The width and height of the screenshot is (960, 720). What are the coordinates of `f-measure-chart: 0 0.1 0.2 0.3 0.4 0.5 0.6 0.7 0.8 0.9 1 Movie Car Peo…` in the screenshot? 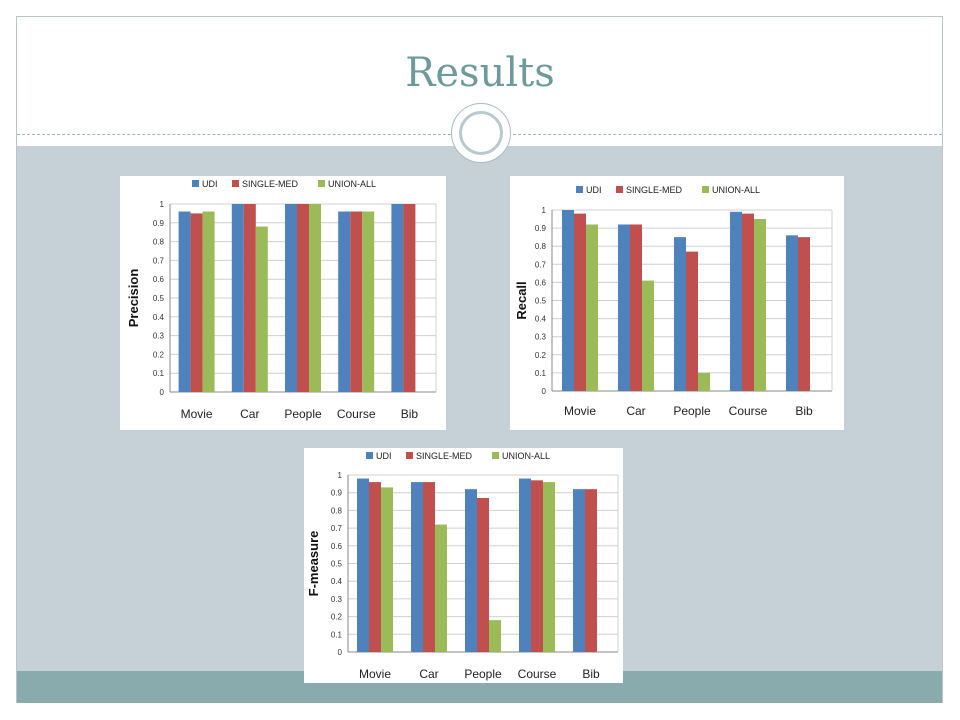 It's located at (463, 565).